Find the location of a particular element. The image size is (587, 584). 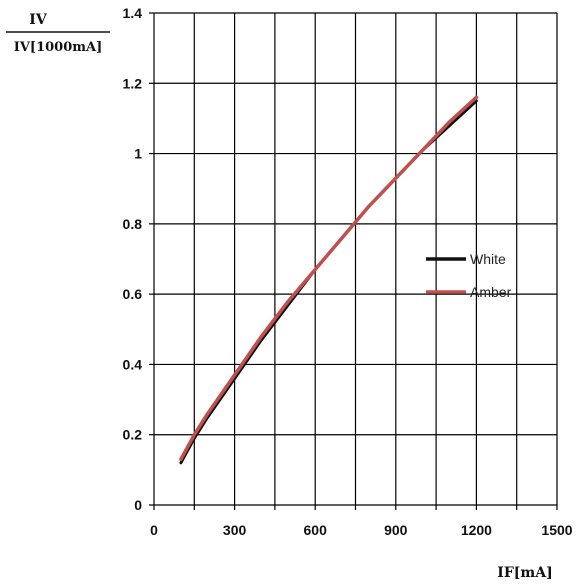

x-tick-label: 600 is located at coordinates (316, 530).